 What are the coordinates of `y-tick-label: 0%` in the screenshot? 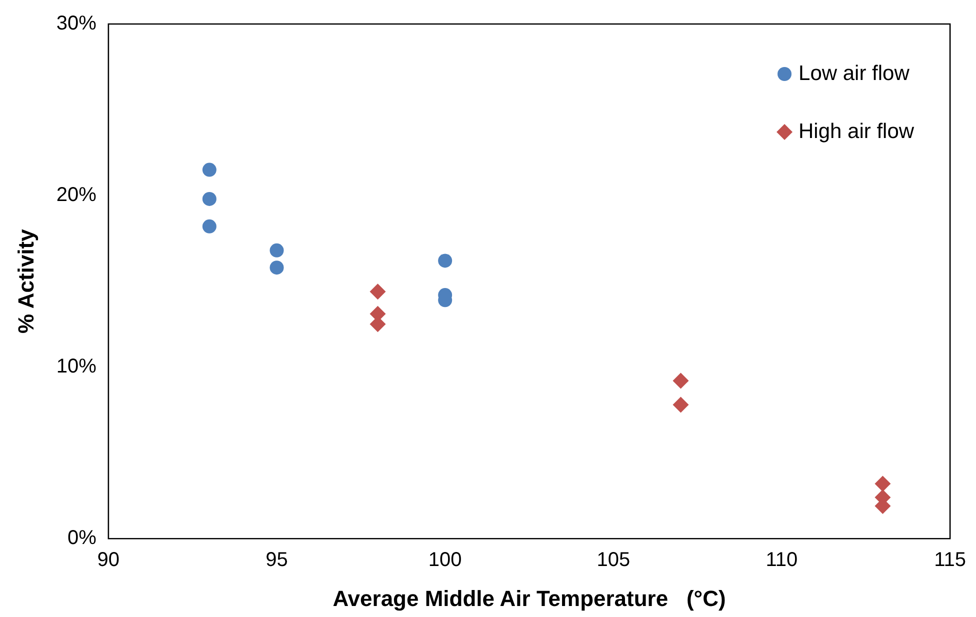 It's located at (82, 538).